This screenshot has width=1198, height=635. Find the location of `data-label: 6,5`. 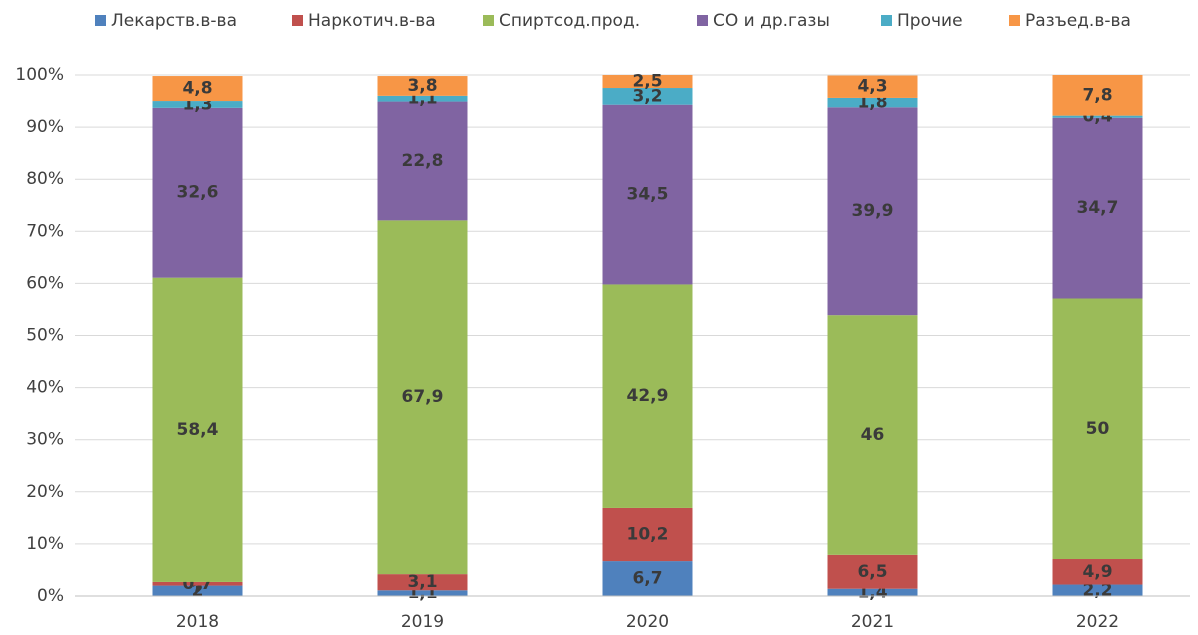

data-label: 6,5 is located at coordinates (872, 572).